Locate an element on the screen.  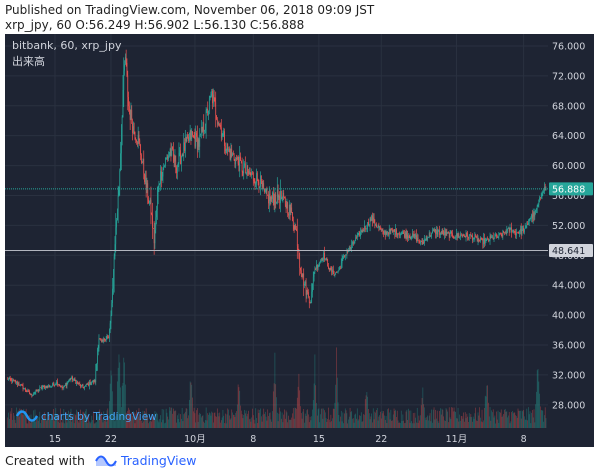
tradingview-watermark: charts by TradingView is located at coordinates (86, 416).